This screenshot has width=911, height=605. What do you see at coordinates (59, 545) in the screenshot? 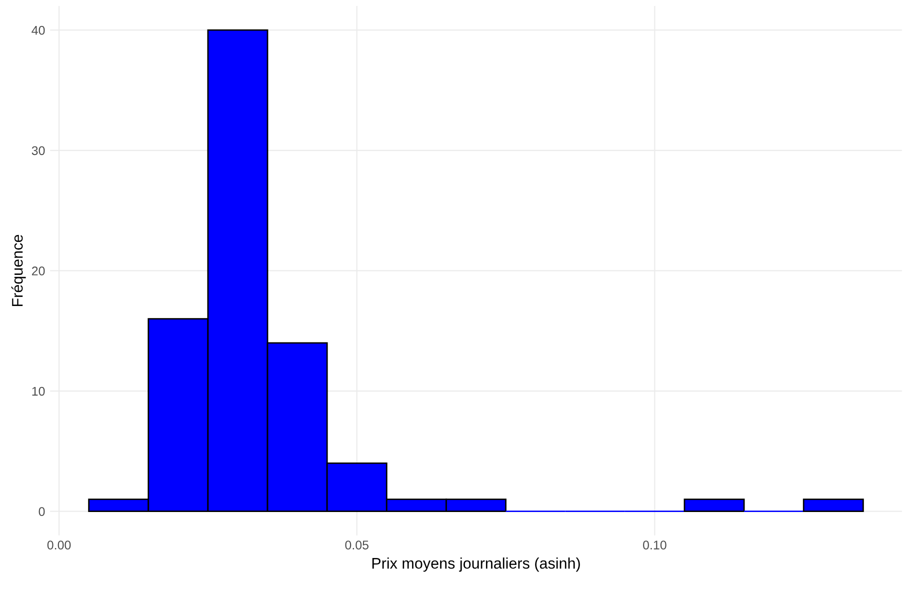
I see `x-tick-label: 0.00` at bounding box center [59, 545].